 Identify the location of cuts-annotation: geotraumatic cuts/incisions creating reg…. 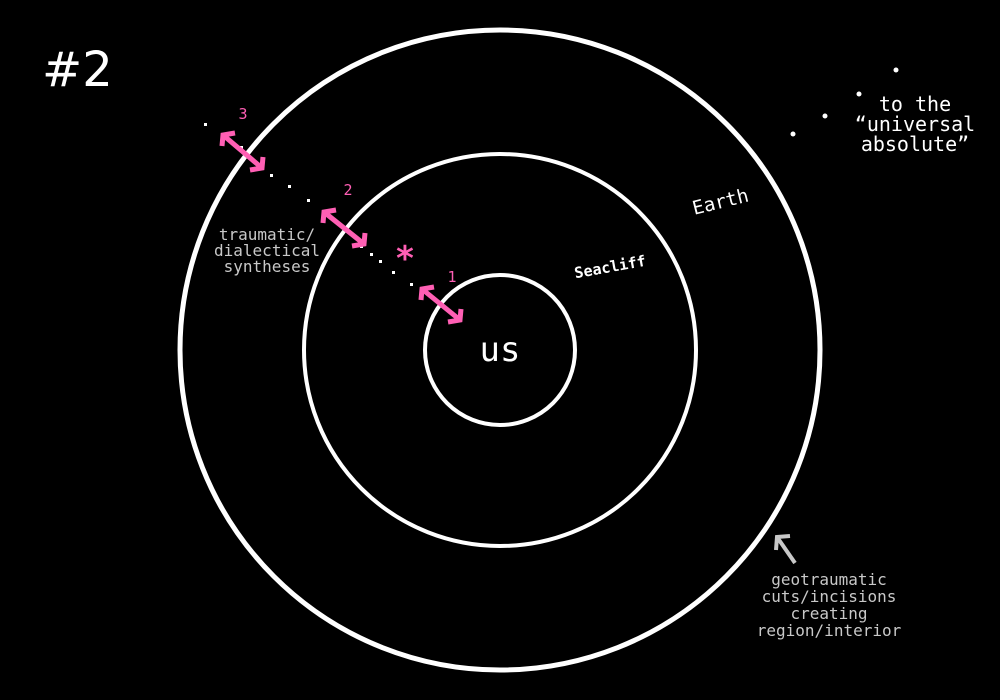
(829, 605).